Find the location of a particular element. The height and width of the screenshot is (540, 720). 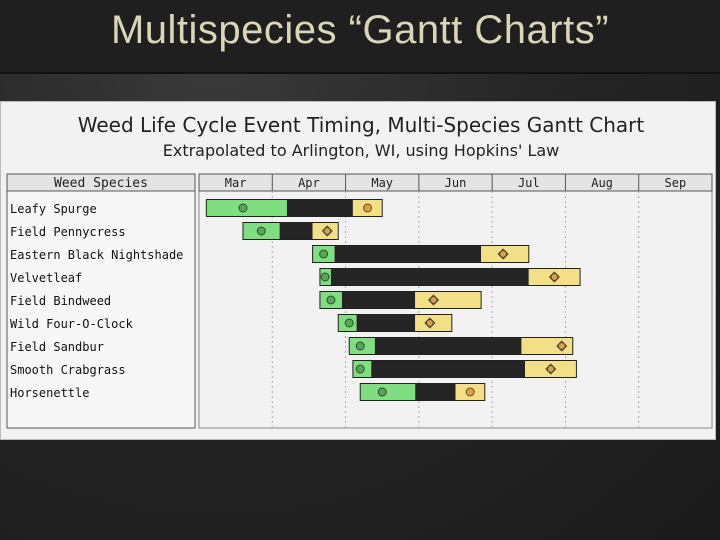

month-tick-label: Aug is located at coordinates (602, 183).